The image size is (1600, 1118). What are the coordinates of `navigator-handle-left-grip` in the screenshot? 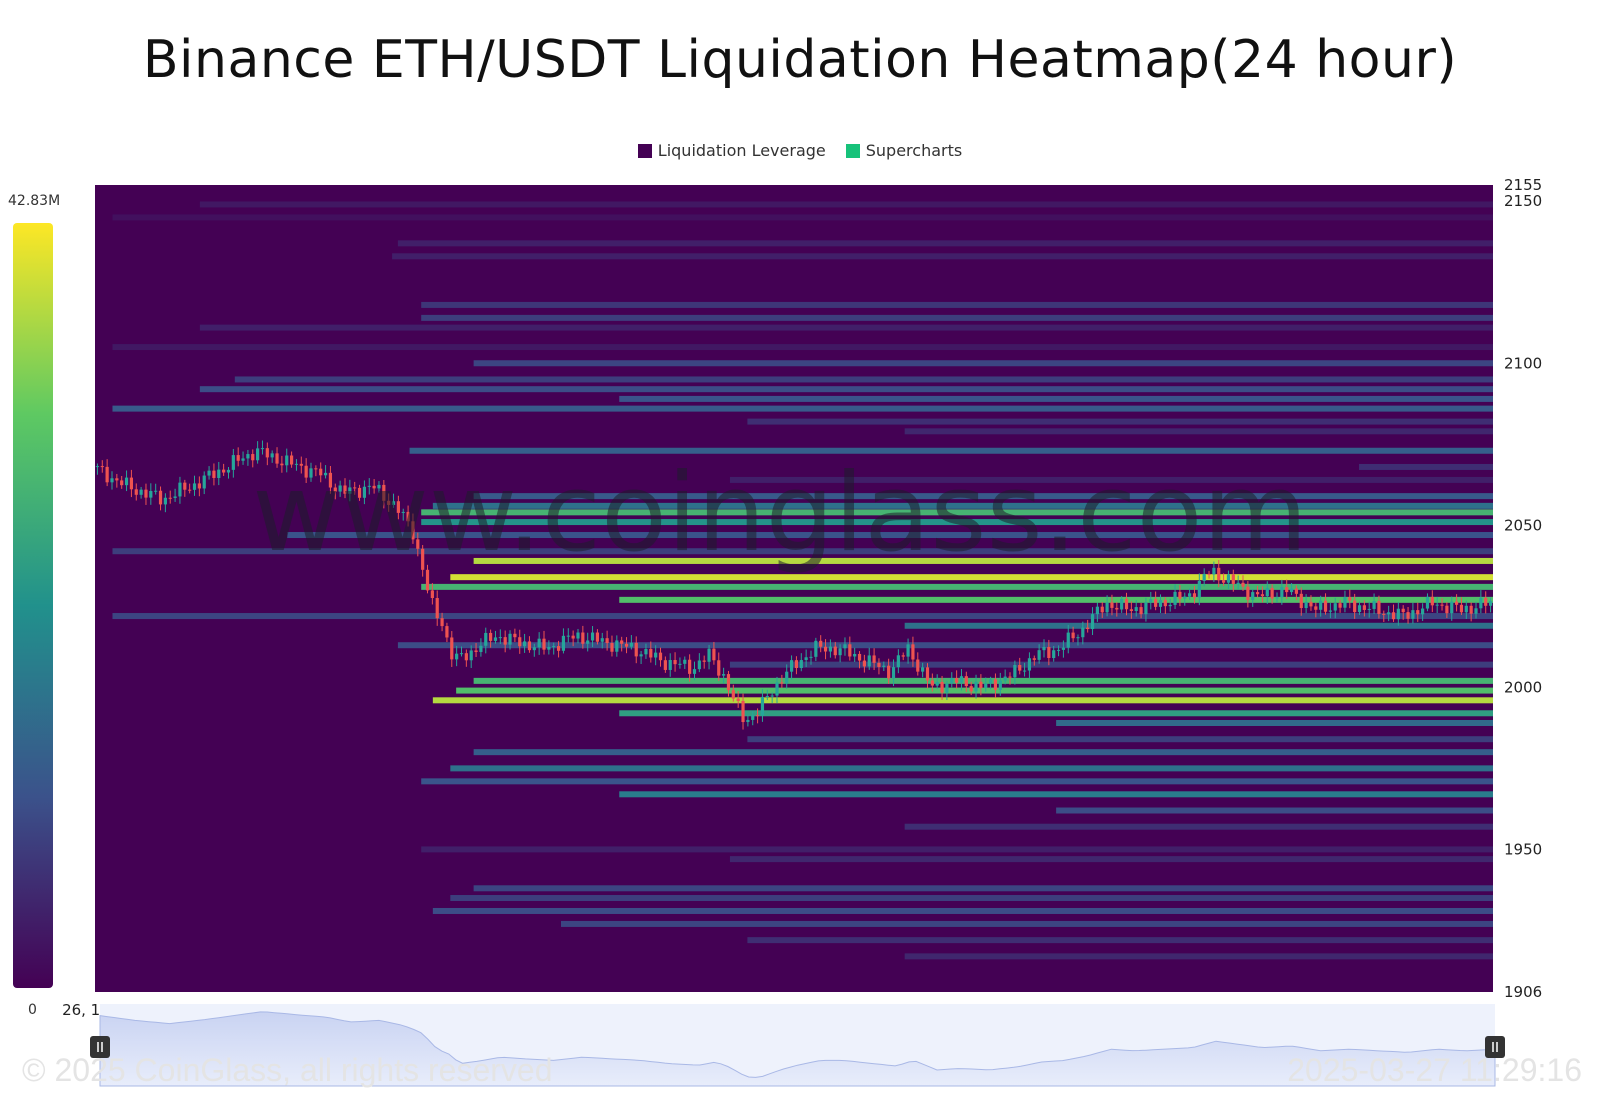 It's located at (100, 1047).